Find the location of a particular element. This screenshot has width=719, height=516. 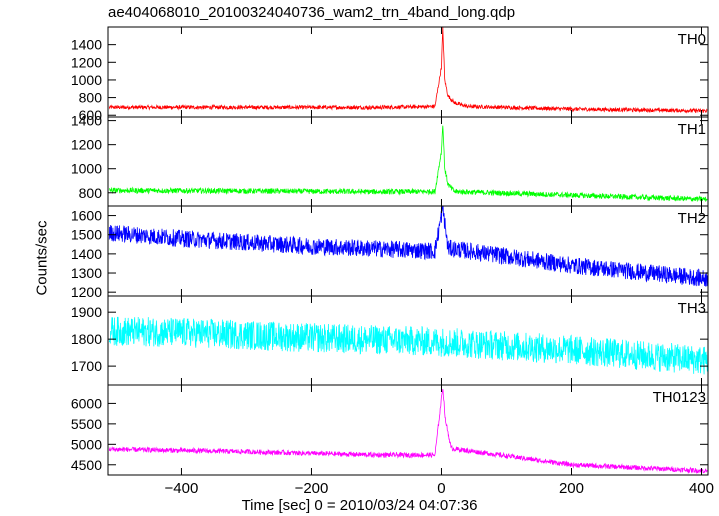

panel-label-th2: TH2 is located at coordinates (692, 218).